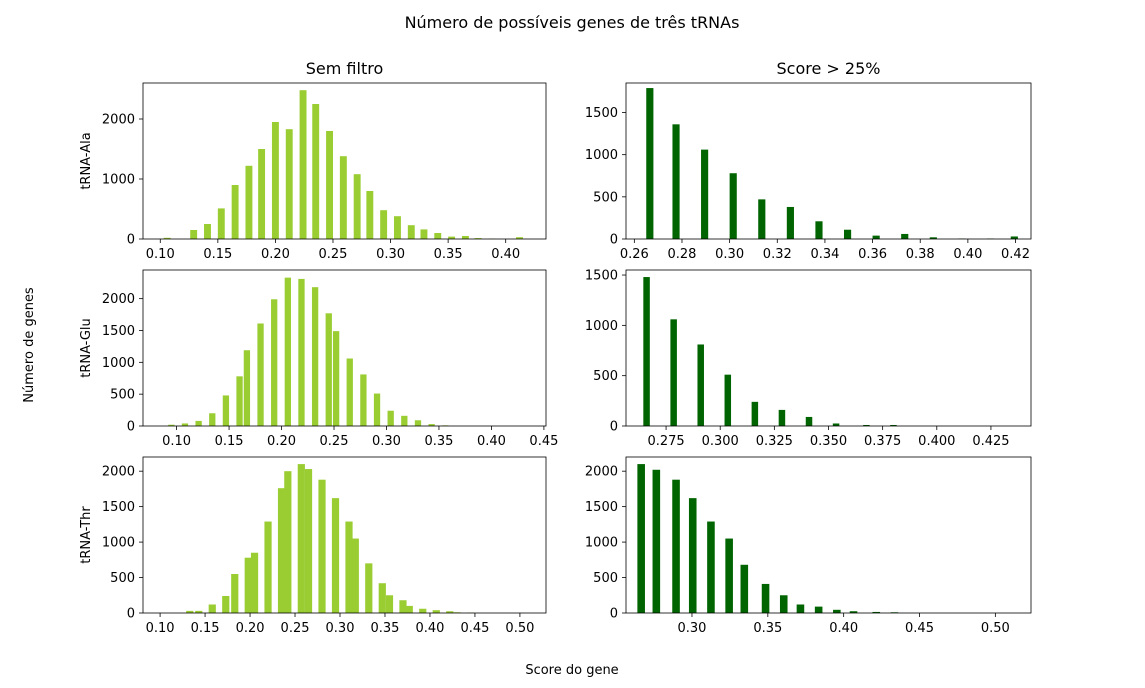  What do you see at coordinates (936, 441) in the screenshot?
I see `x-tick-label: 0.400` at bounding box center [936, 441].